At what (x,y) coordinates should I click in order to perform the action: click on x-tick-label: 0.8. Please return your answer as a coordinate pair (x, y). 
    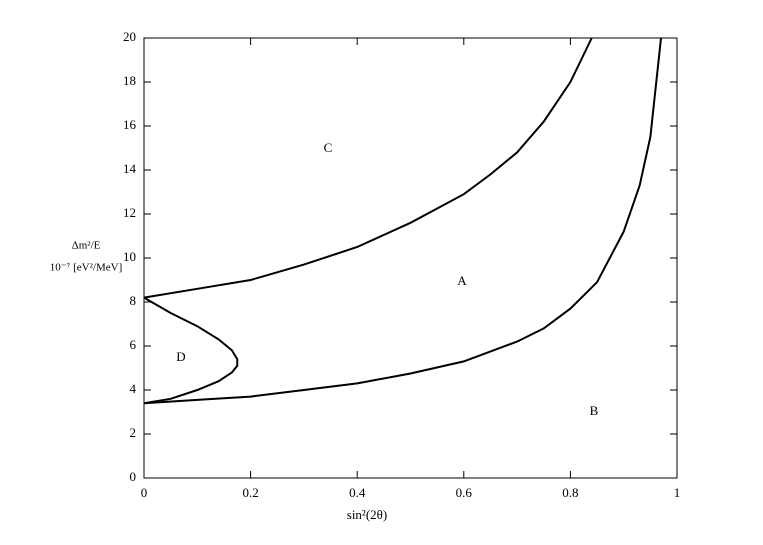
    Looking at the image, I should click on (570, 492).